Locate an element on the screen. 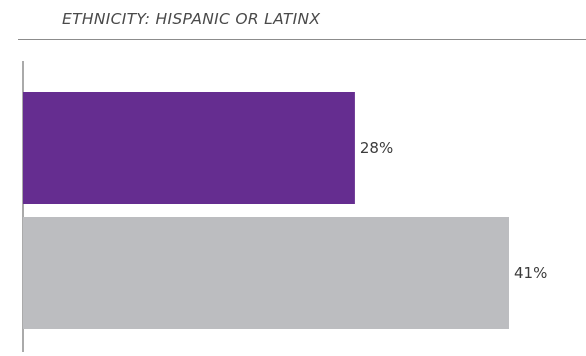 The height and width of the screenshot is (356, 586). bar-1-value-label: 28% is located at coordinates (376, 148).